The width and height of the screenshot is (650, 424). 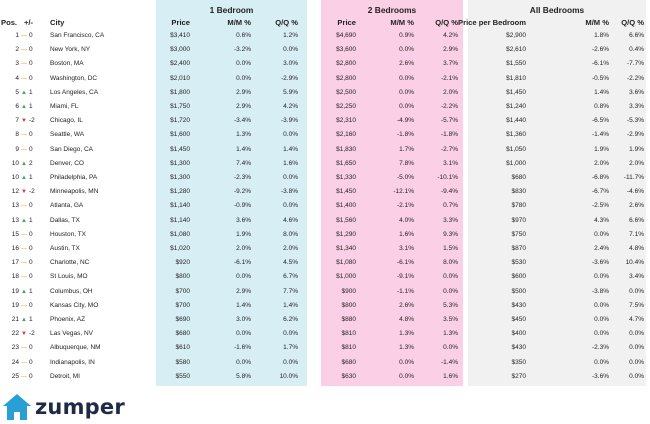 What do you see at coordinates (75, 348) in the screenshot?
I see `cell-city: Albuquerque, NM` at bounding box center [75, 348].